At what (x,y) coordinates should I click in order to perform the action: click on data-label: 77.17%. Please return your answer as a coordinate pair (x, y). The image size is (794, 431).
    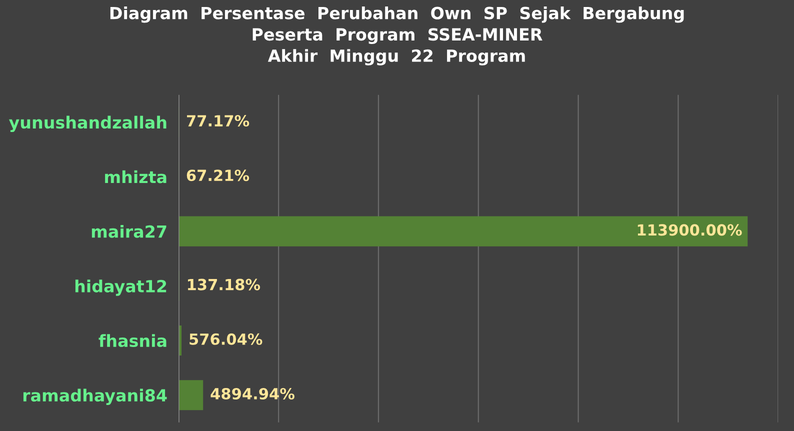
    Looking at the image, I should click on (218, 120).